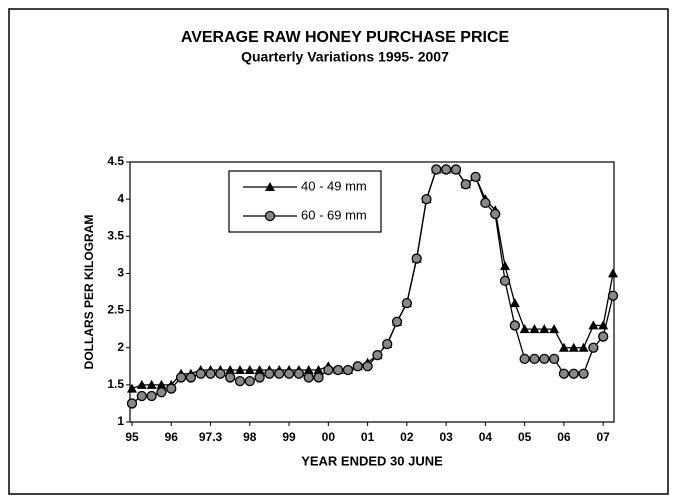  I want to click on x-tick-label: 01, so click(368, 437).